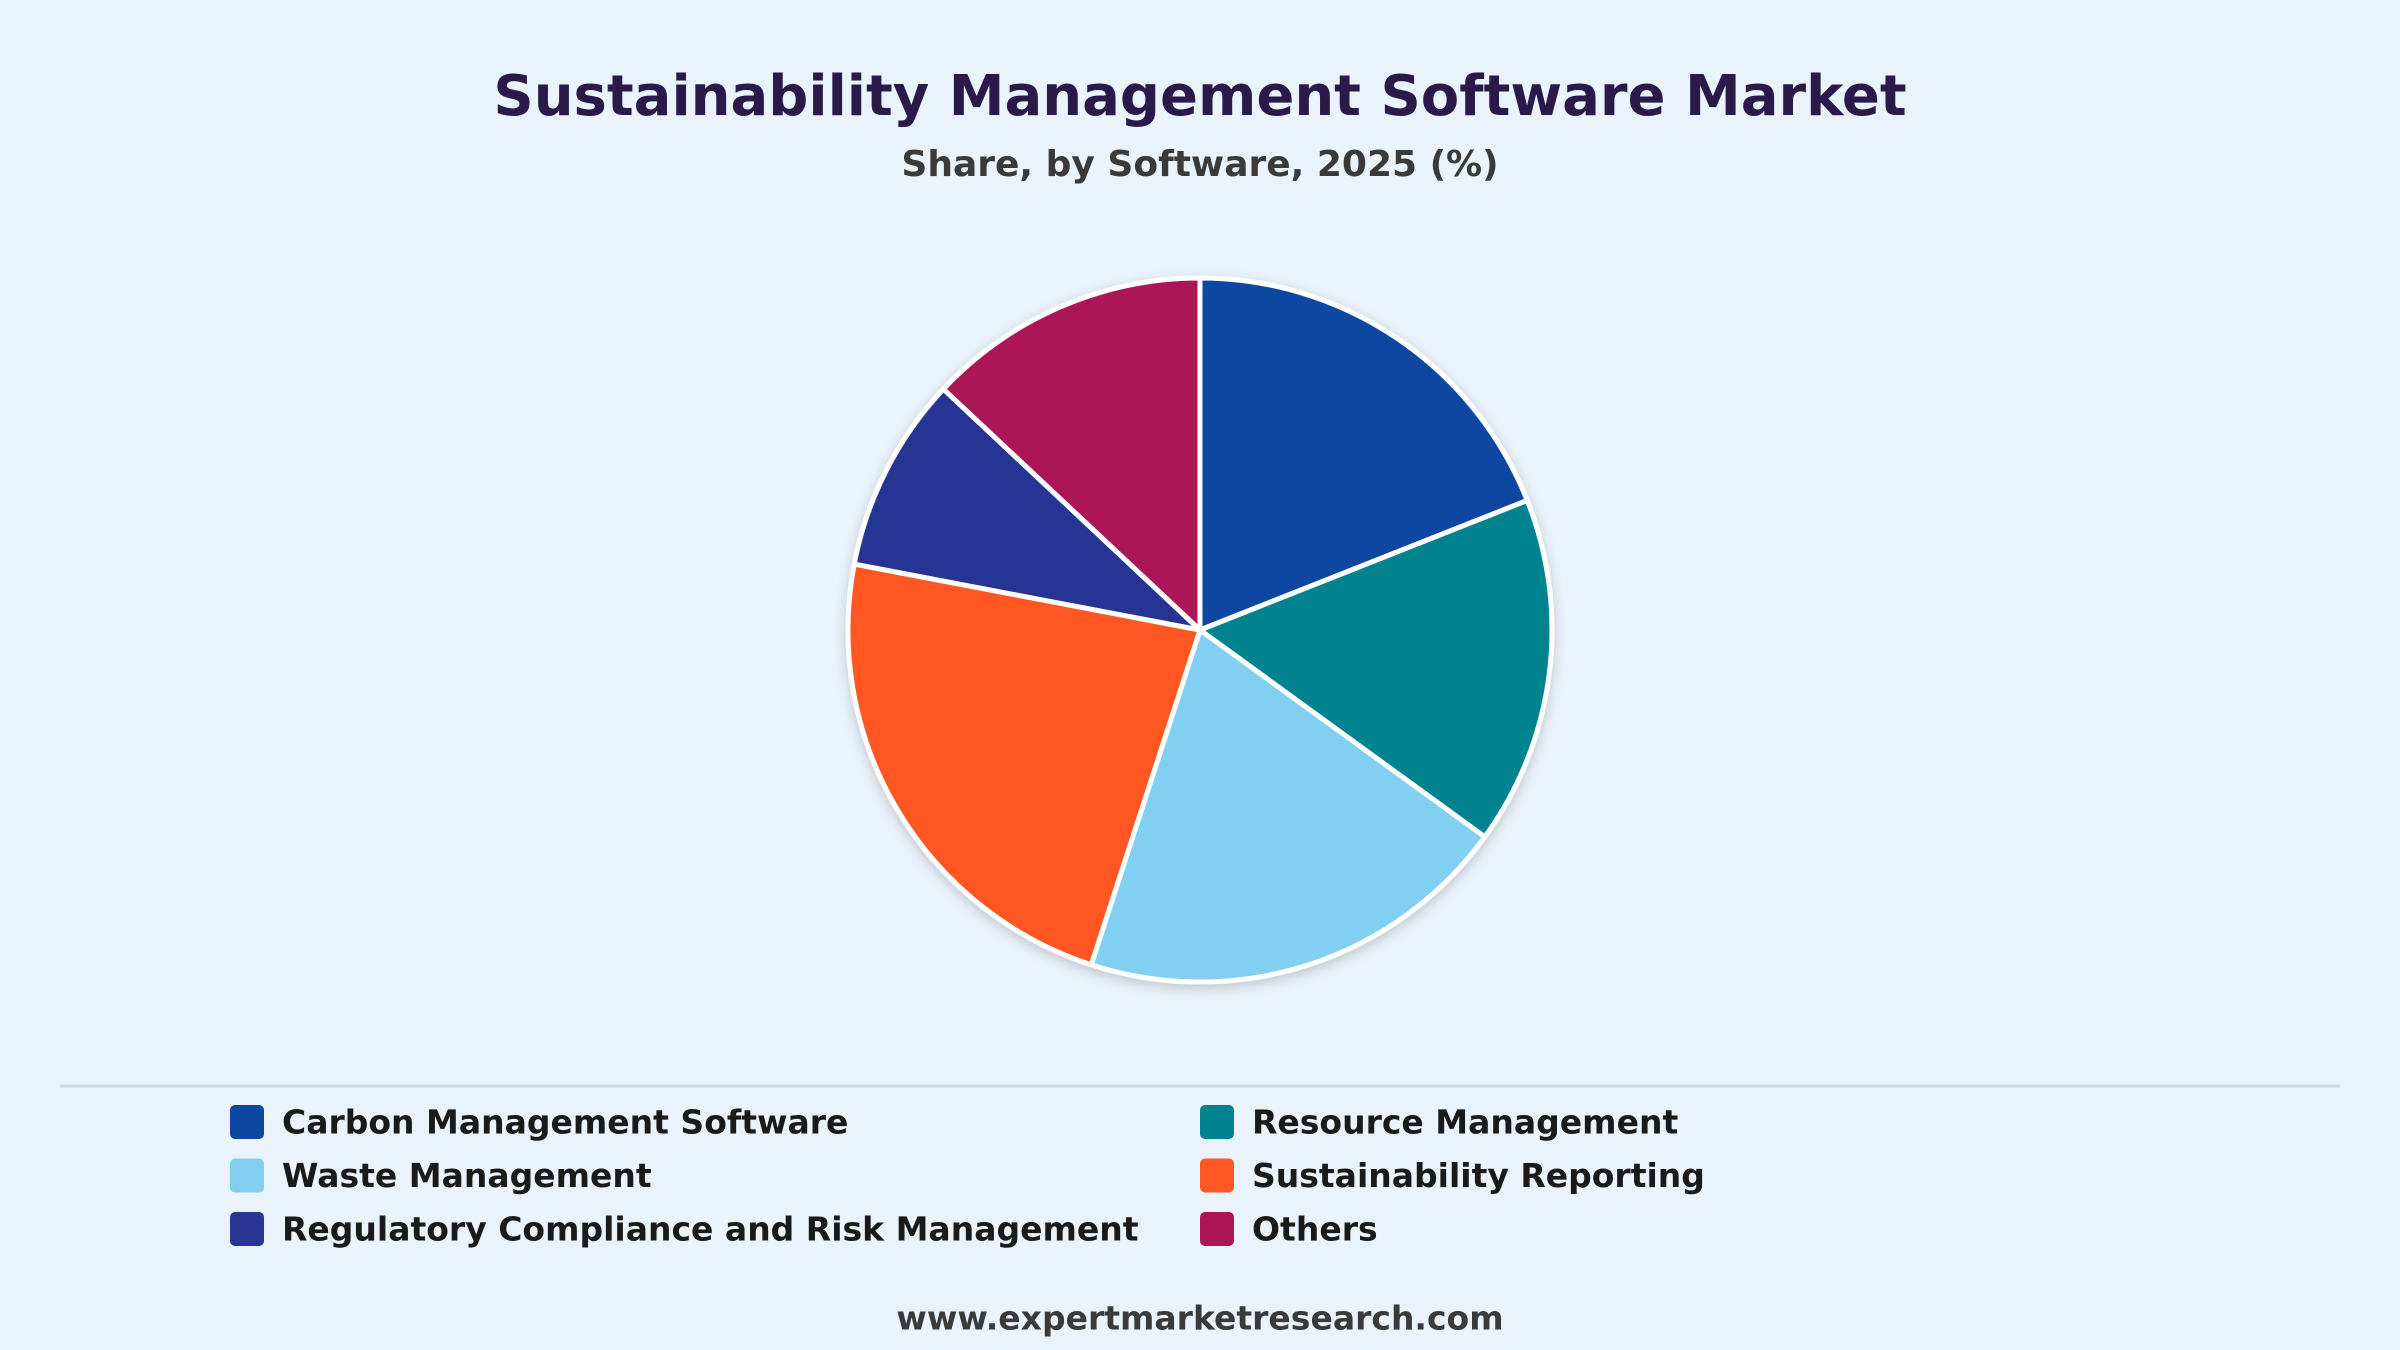 This screenshot has height=1350, width=2400. I want to click on legend-label: Sustainability Reporting, so click(1478, 1175).